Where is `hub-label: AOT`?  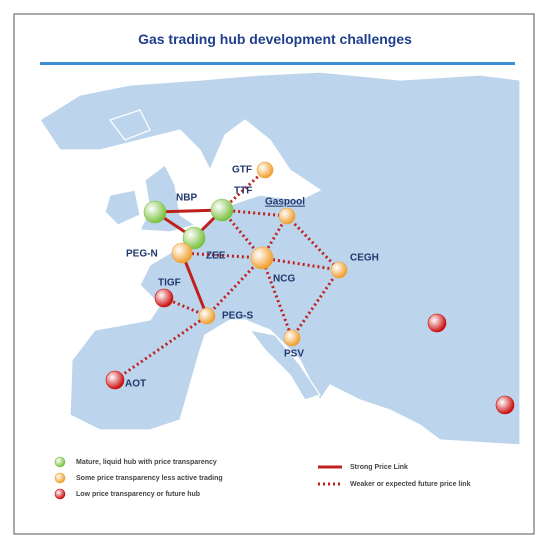
hub-label: AOT is located at coordinates (135, 384).